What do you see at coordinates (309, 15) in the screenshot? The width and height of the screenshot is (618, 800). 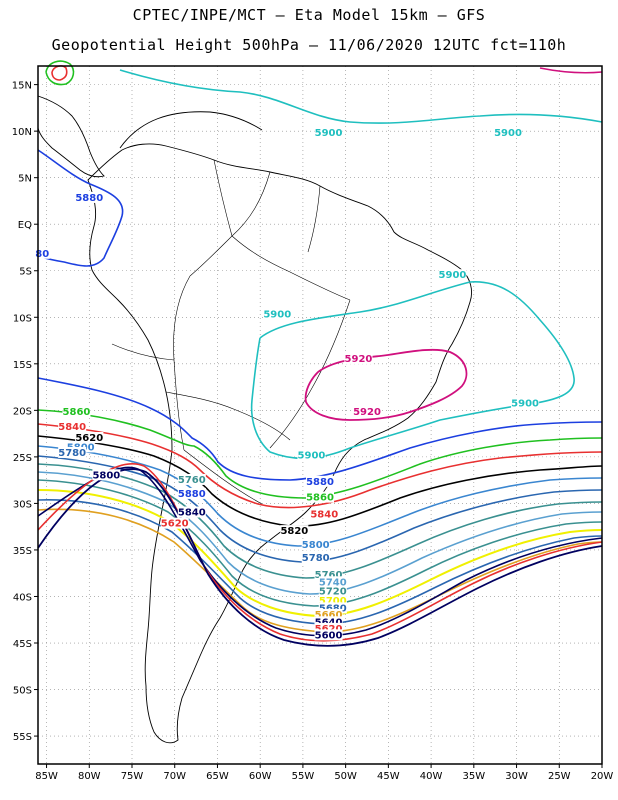 I see `chart-title-line-1: CPTEC/INPE/MCT – Eta Model 15km – GFS` at bounding box center [309, 15].